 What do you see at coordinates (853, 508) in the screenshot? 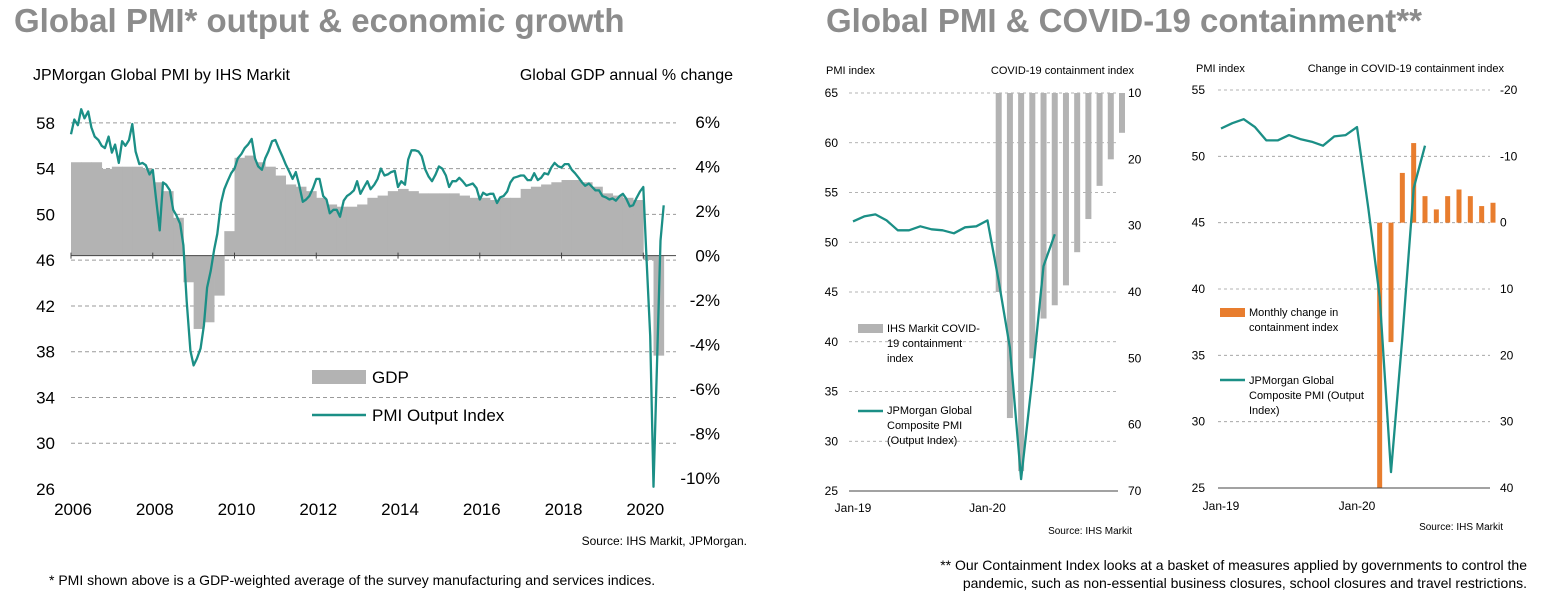
I see `chart2-x-tick-label: Jan-19` at bounding box center [853, 508].